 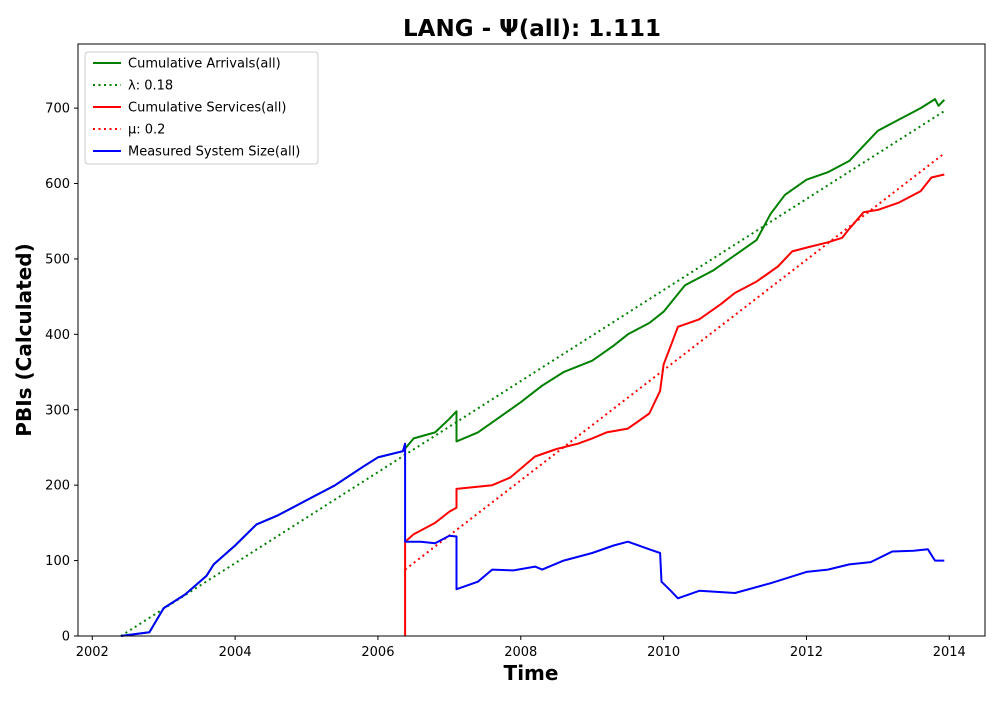 I want to click on x-tick-label: 2014, so click(x=949, y=652).